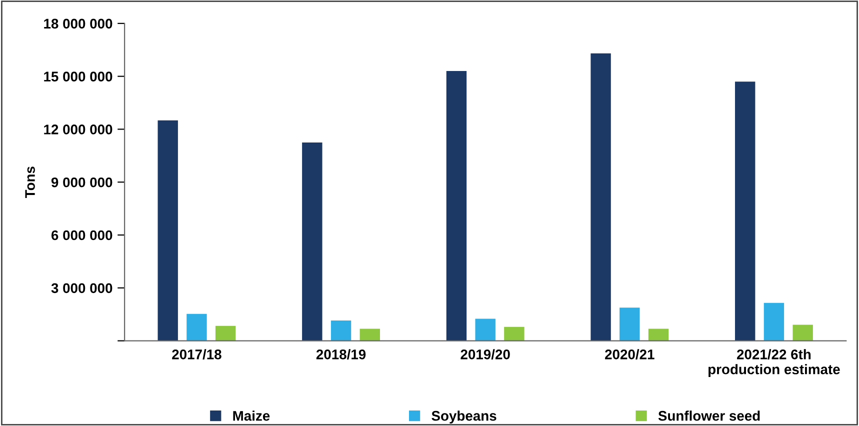  I want to click on y-tick-label: 18 000 000, so click(78, 23).